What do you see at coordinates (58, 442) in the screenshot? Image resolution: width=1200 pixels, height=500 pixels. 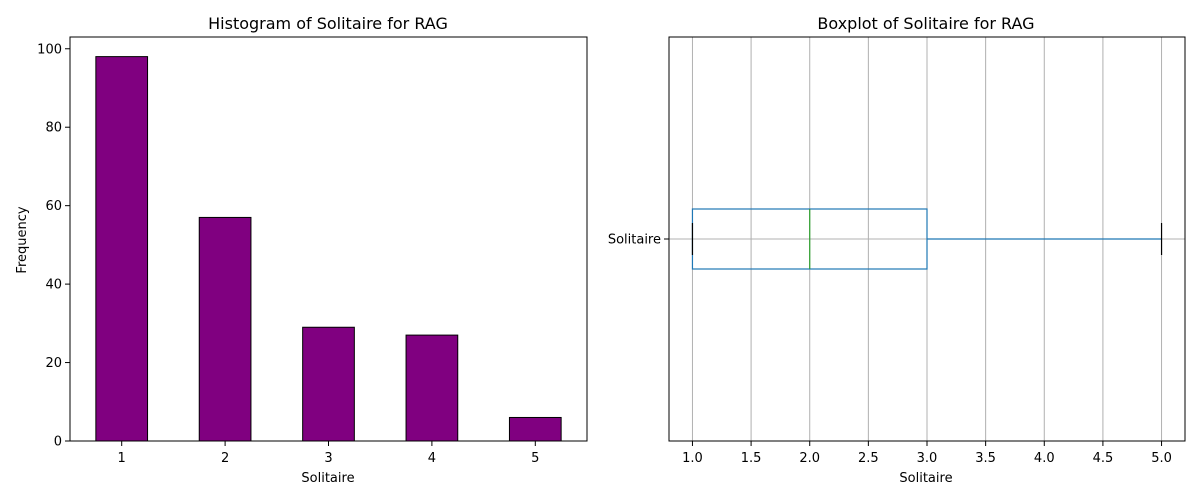 I see `histogram-y-tick-label: 0` at bounding box center [58, 442].